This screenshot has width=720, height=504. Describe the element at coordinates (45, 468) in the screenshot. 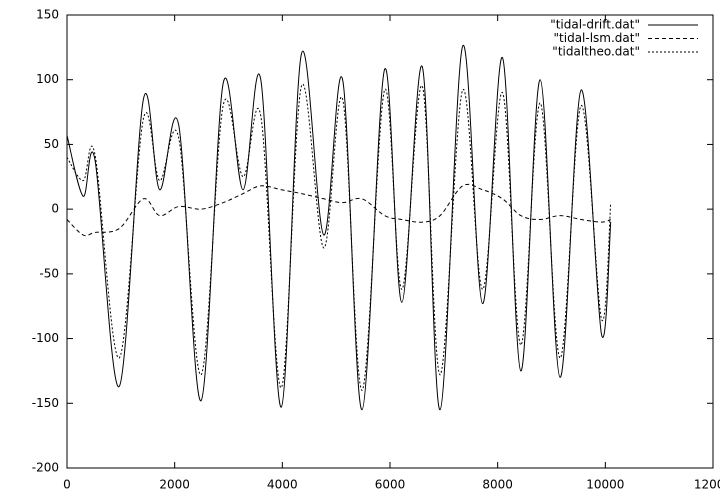

I see `y-tick-label: -200` at that location.